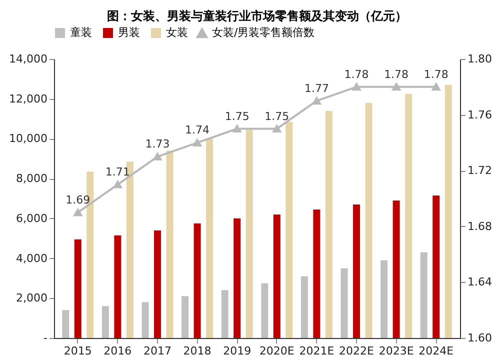 This screenshot has width=500, height=362. I want to click on legend-label: 女装, so click(177, 32).